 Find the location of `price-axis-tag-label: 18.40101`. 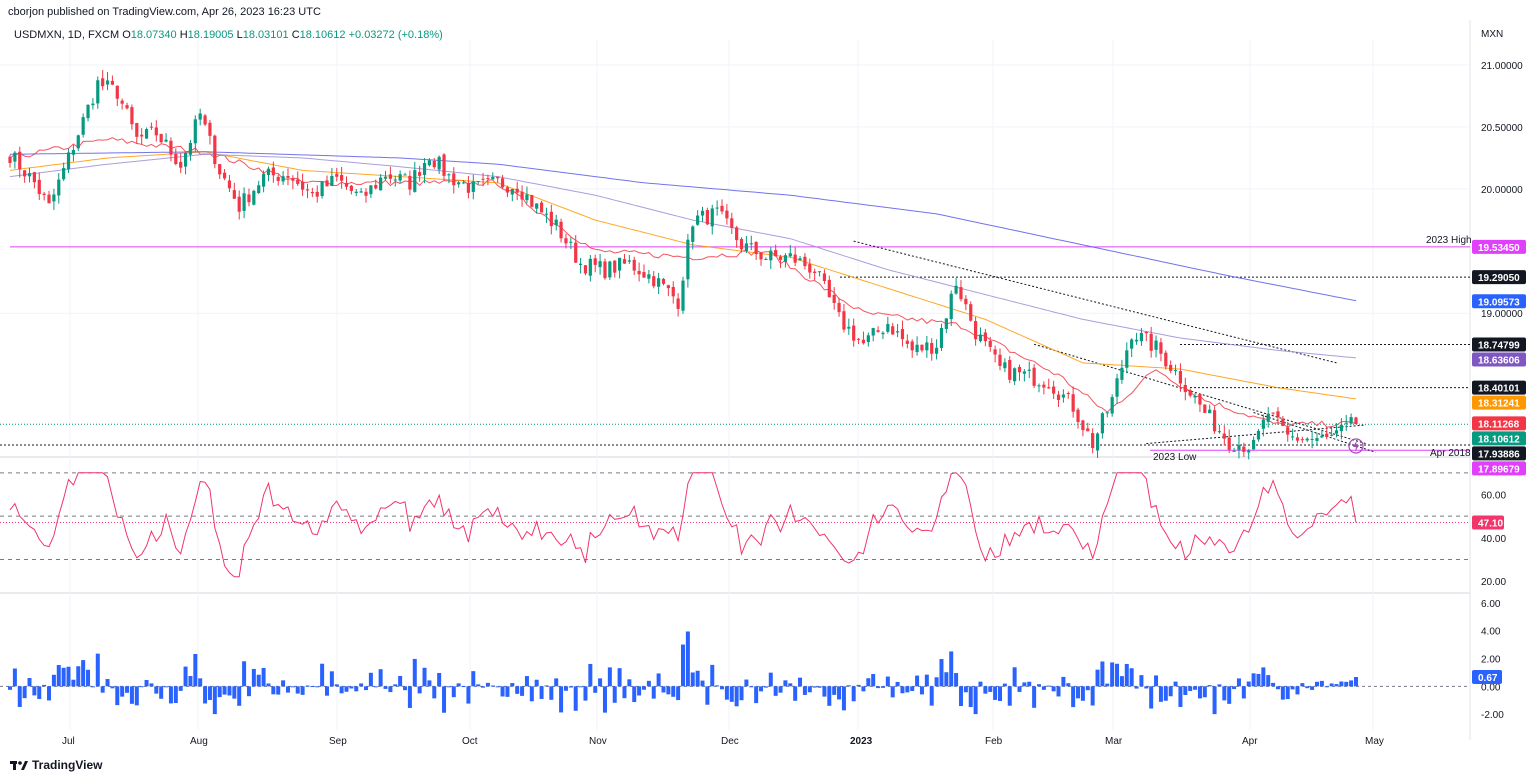

price-axis-tag-label: 18.40101 is located at coordinates (1499, 389).